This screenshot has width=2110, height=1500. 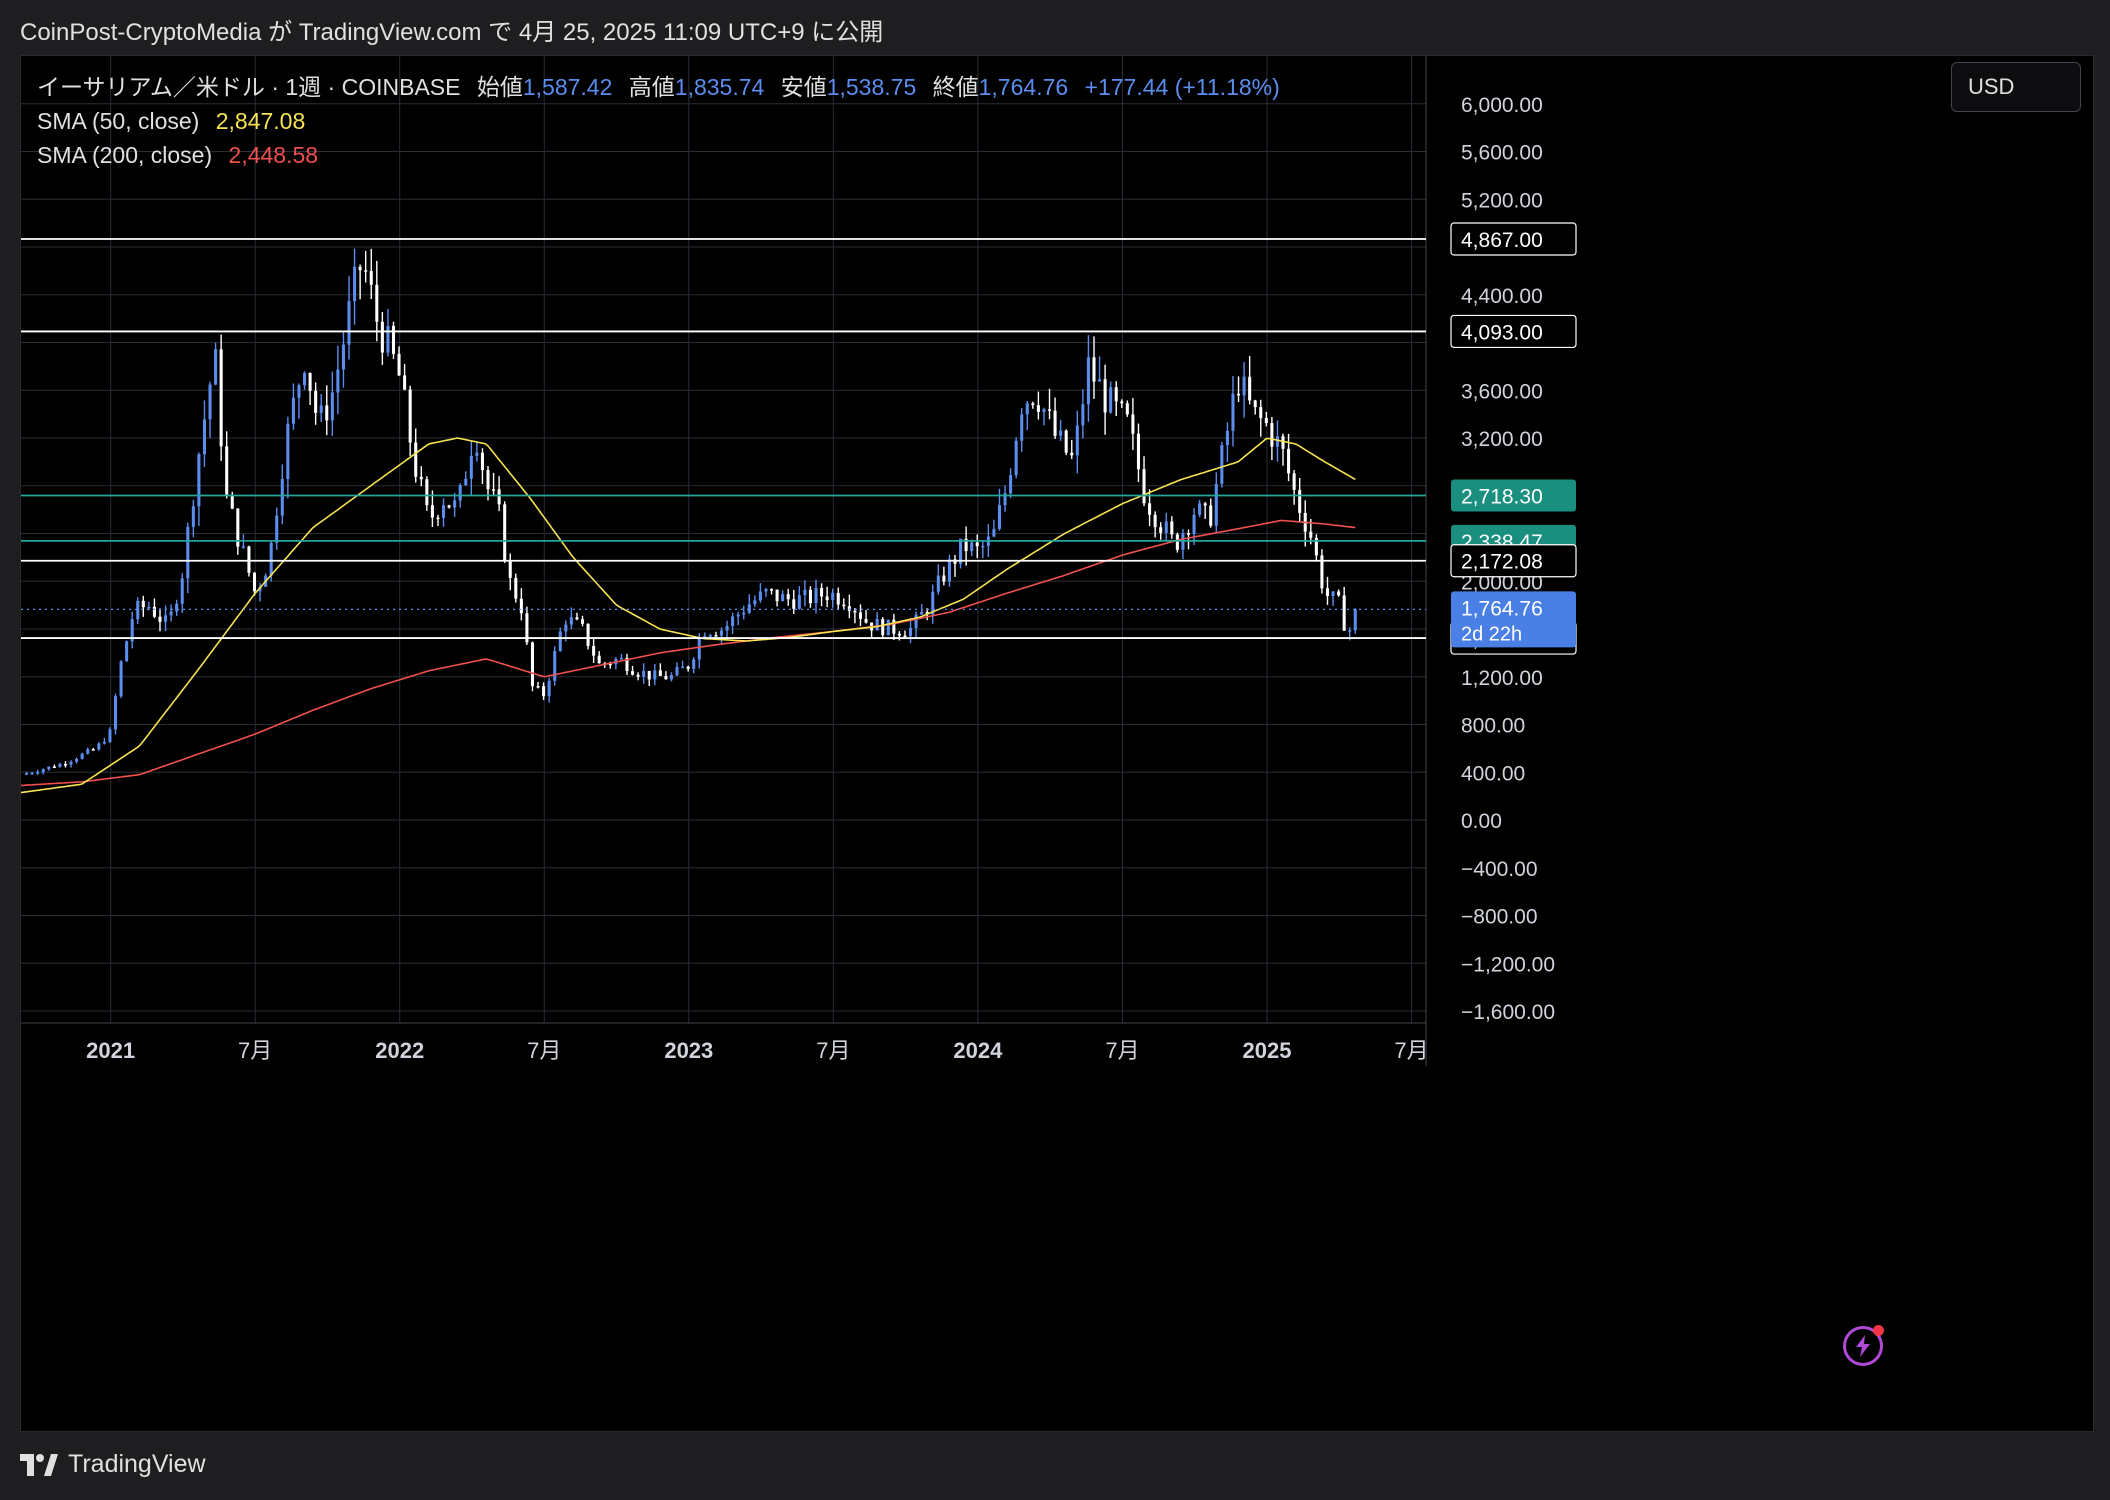 What do you see at coordinates (113, 1464) in the screenshot?
I see `footer-brand: TradingView` at bounding box center [113, 1464].